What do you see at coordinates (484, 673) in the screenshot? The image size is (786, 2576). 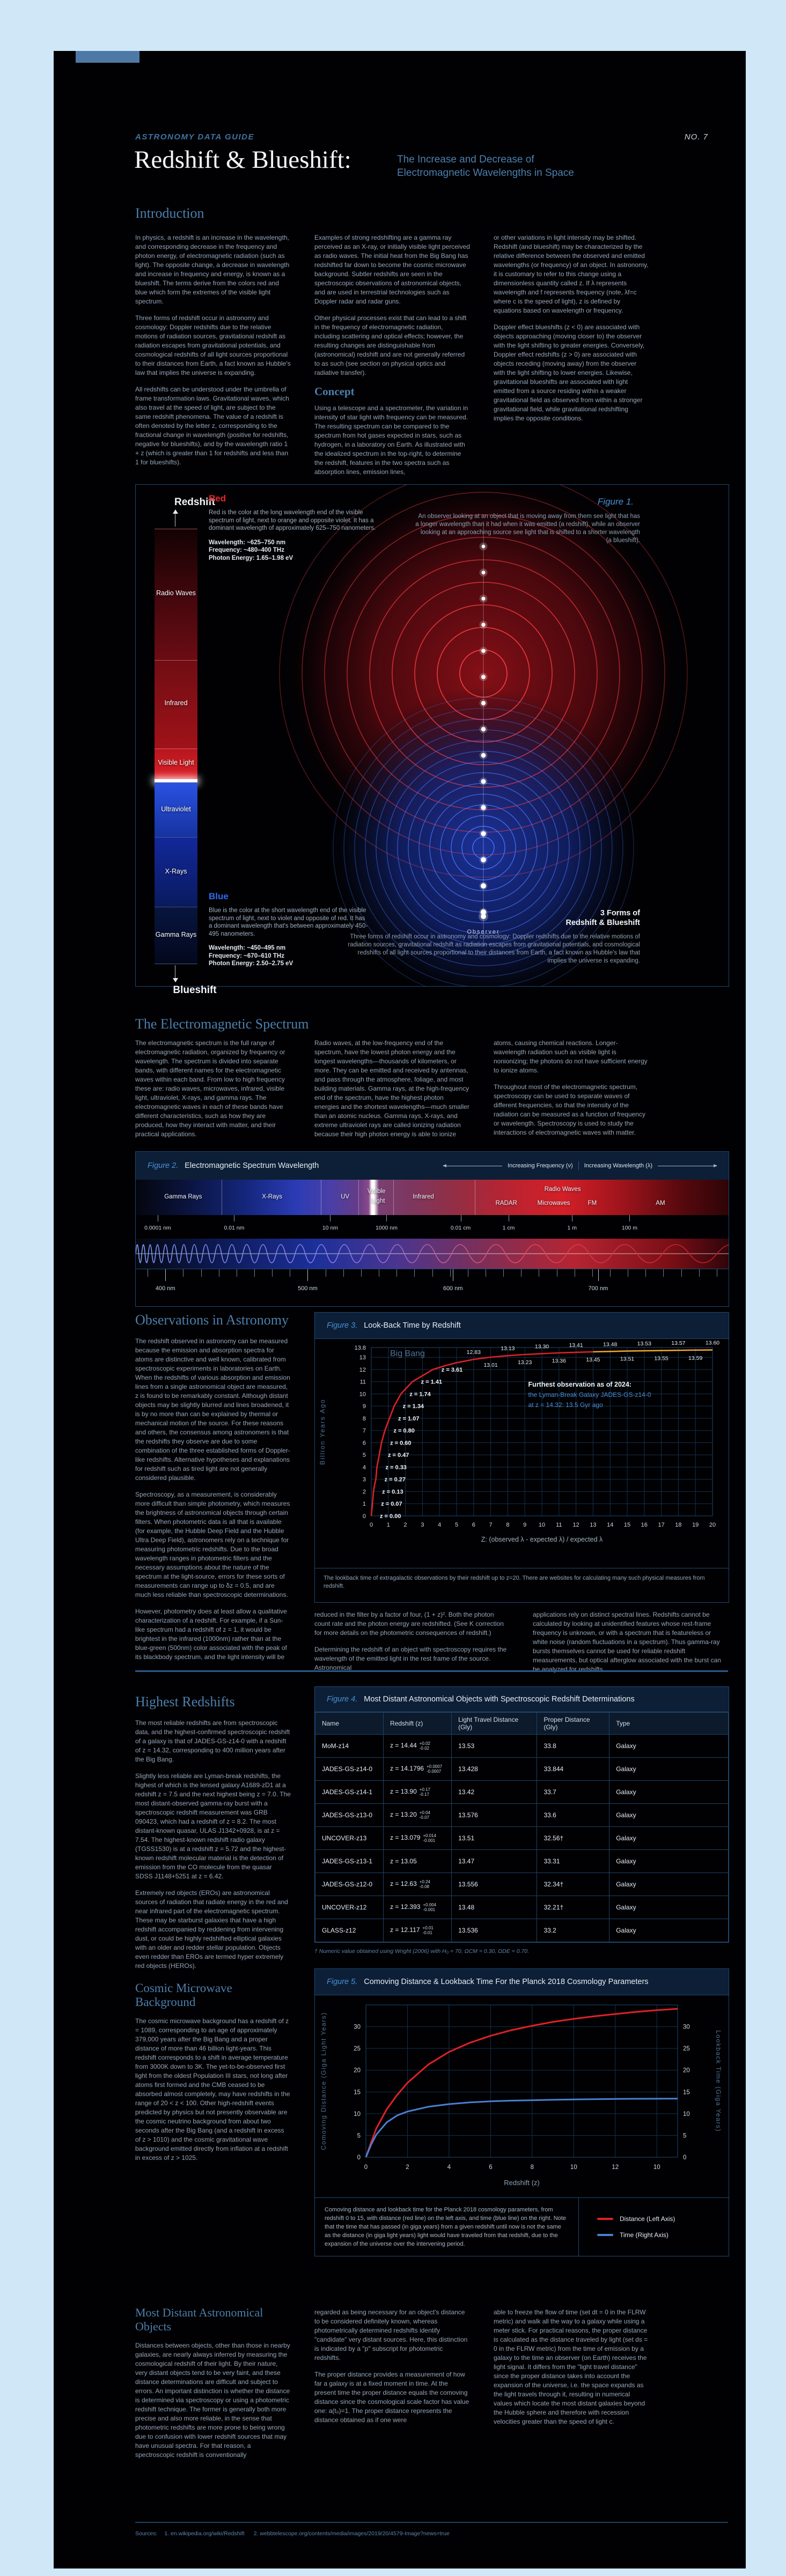 I see `red-wavefront` at bounding box center [484, 673].